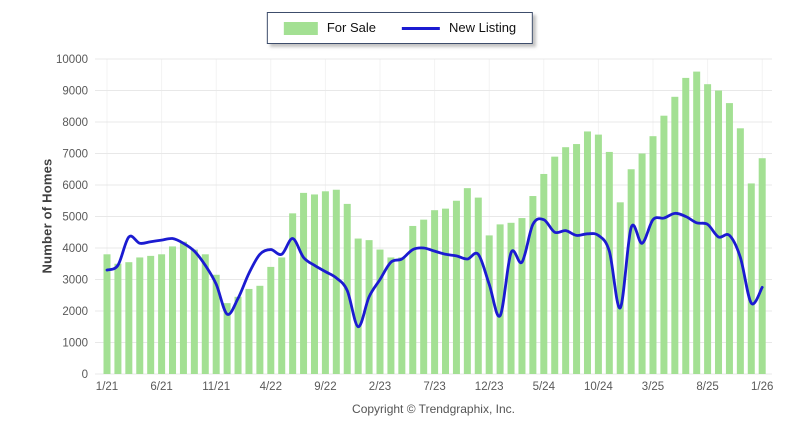  I want to click on x-tick-label: 1/26, so click(762, 387).